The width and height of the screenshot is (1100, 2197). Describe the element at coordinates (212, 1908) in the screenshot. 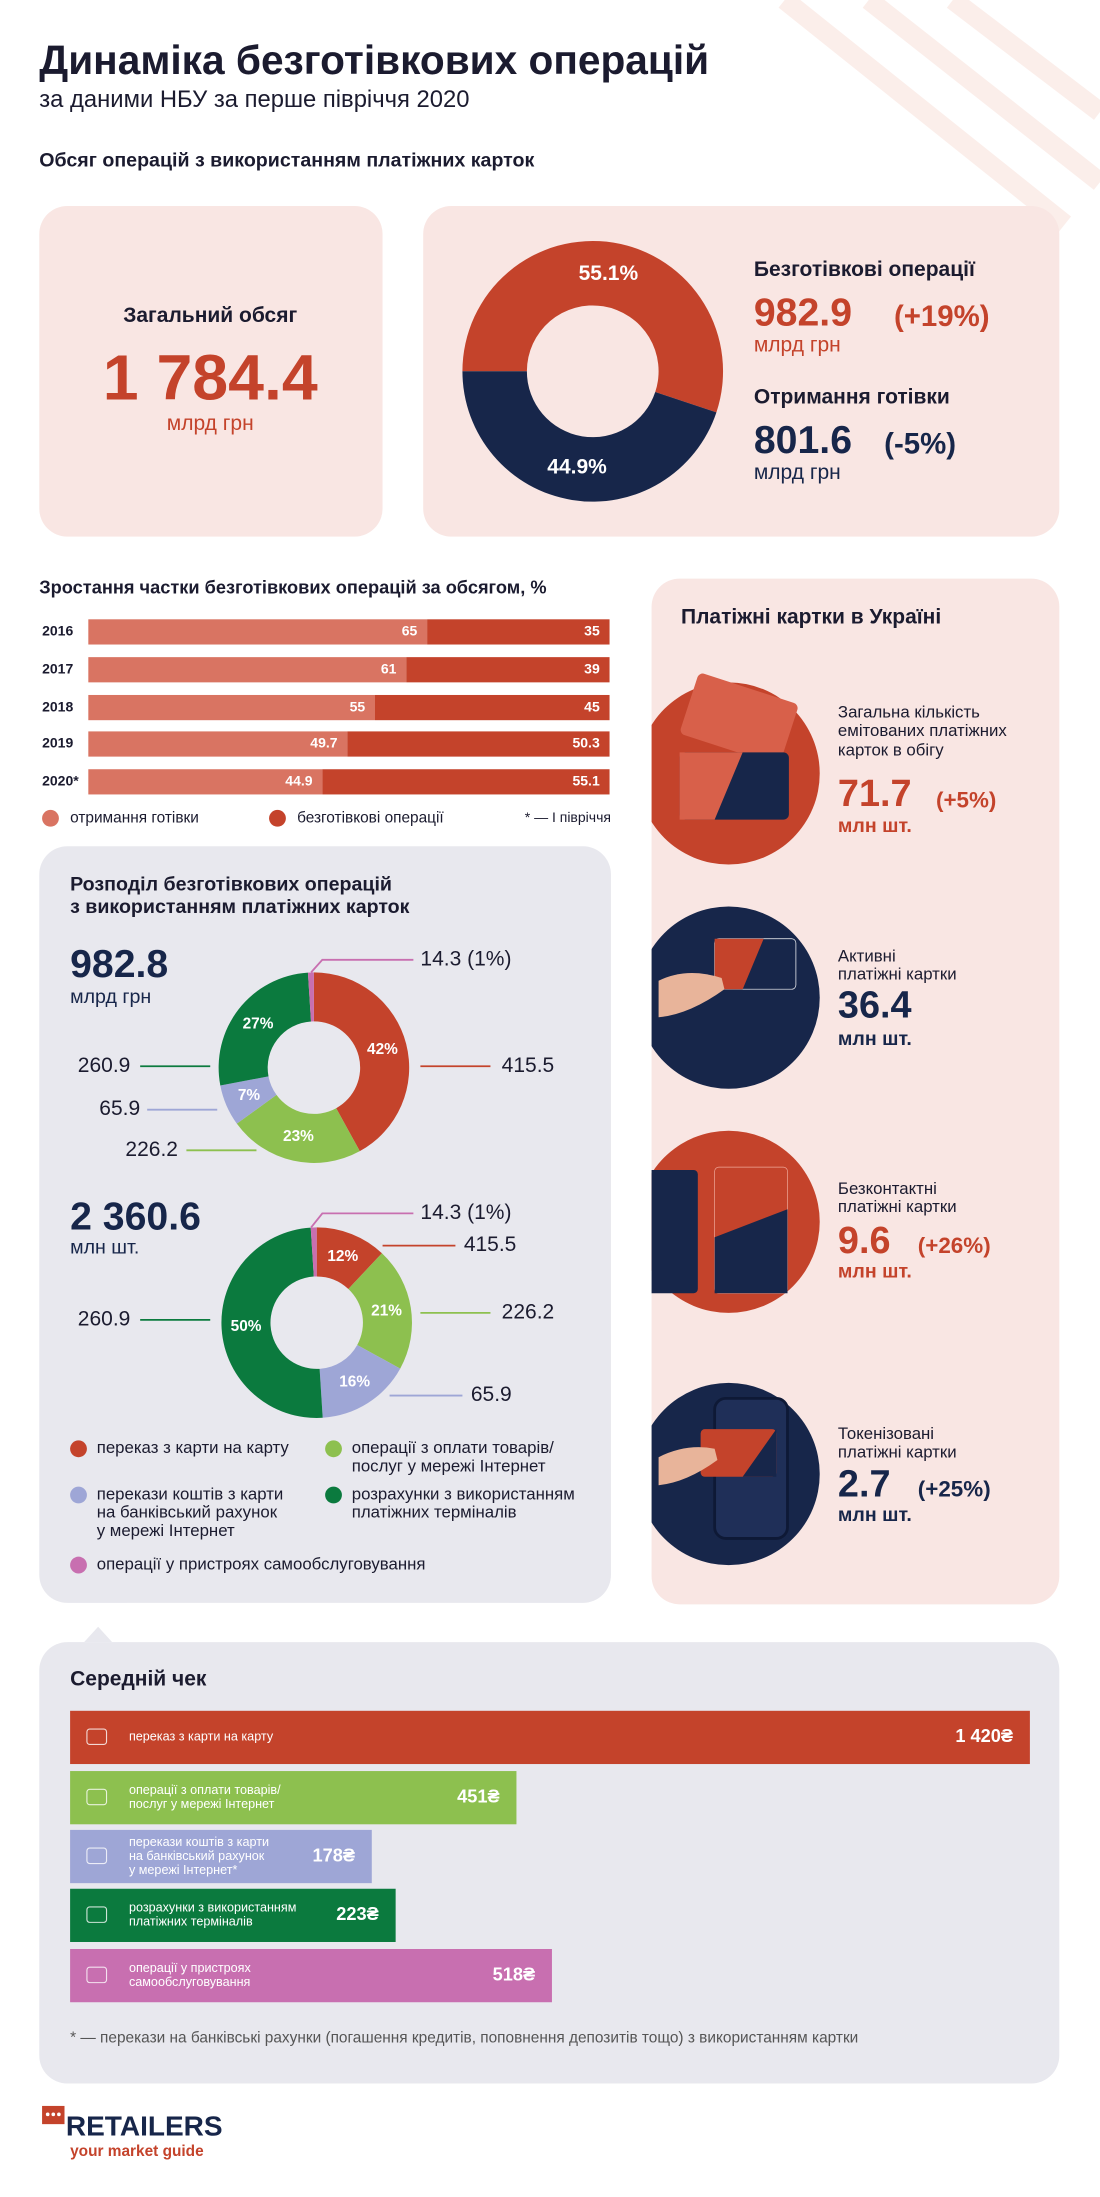

I see `bar-category: розрахунки з використанням` at that location.